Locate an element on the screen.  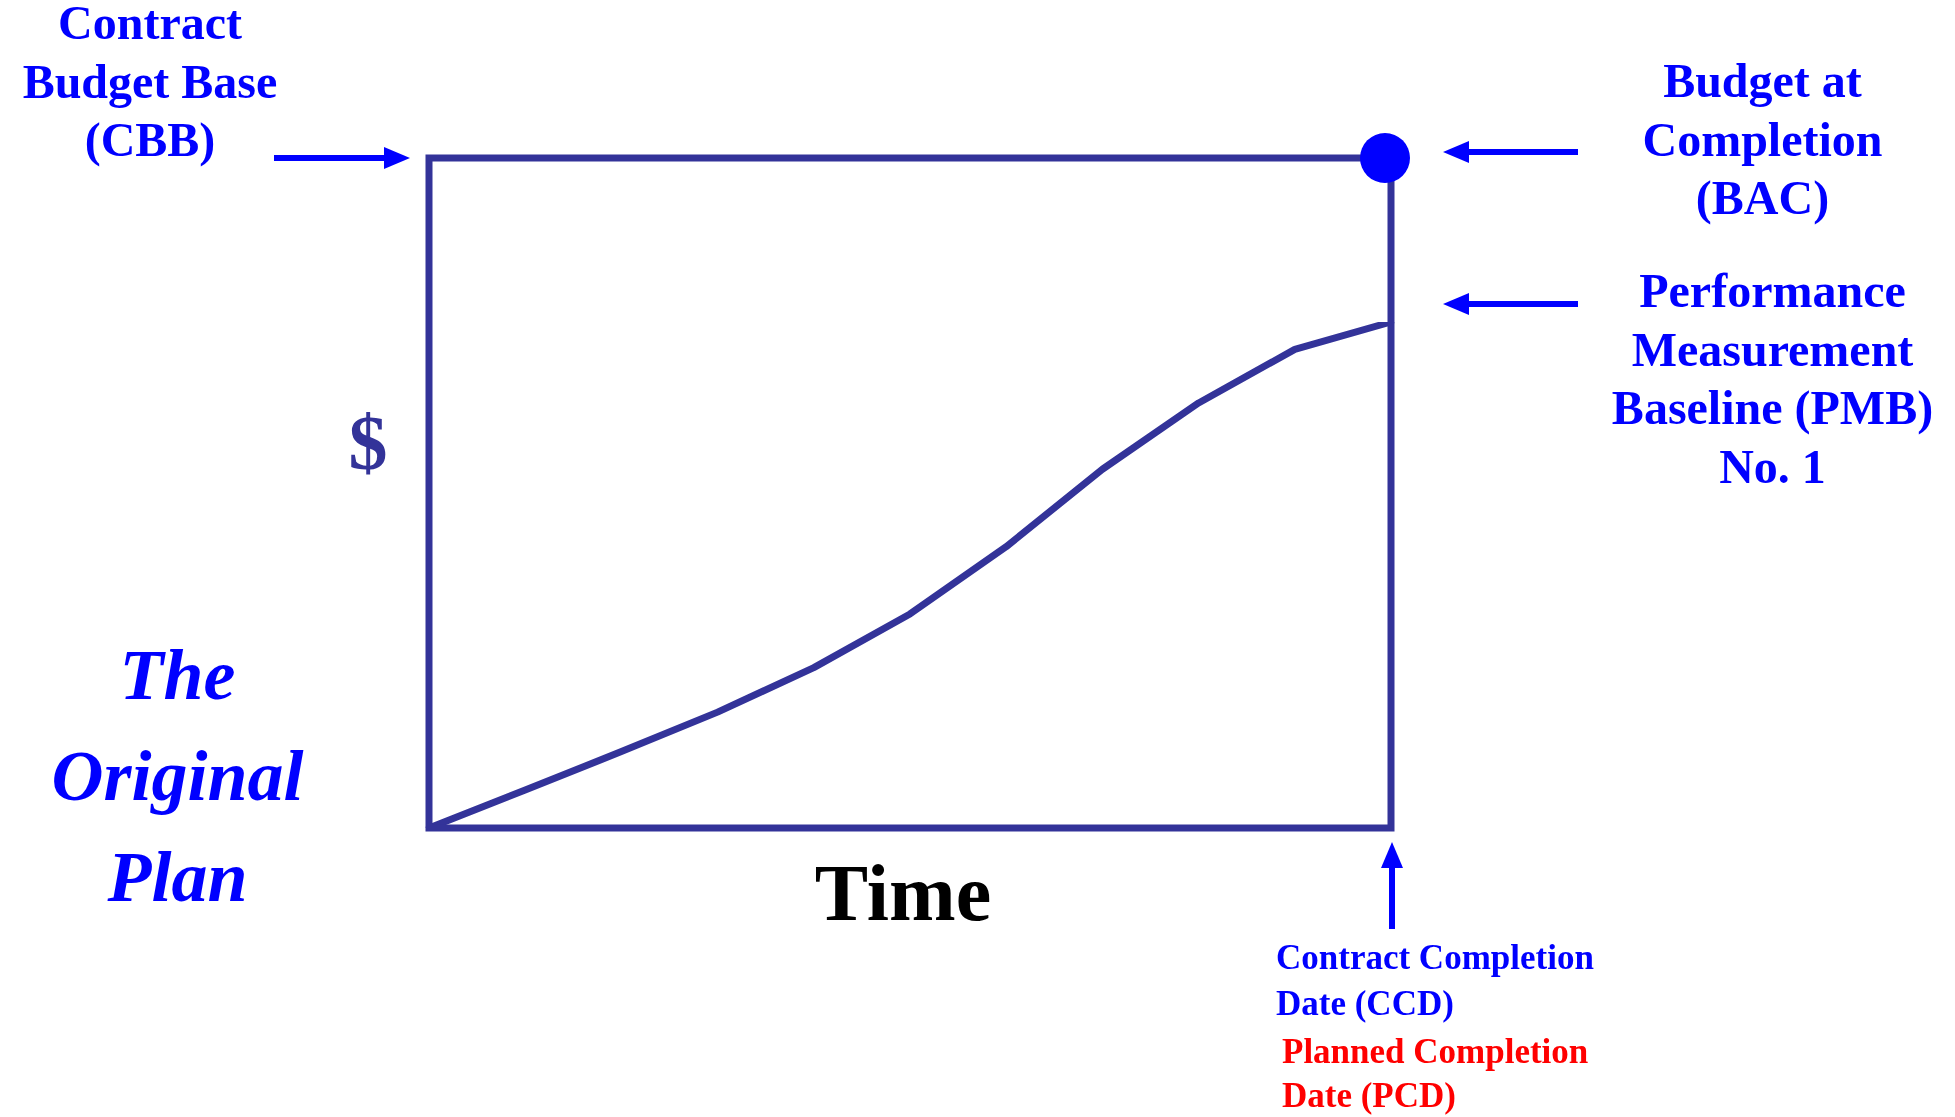
x-axis-title: Time is located at coordinates (903, 893).